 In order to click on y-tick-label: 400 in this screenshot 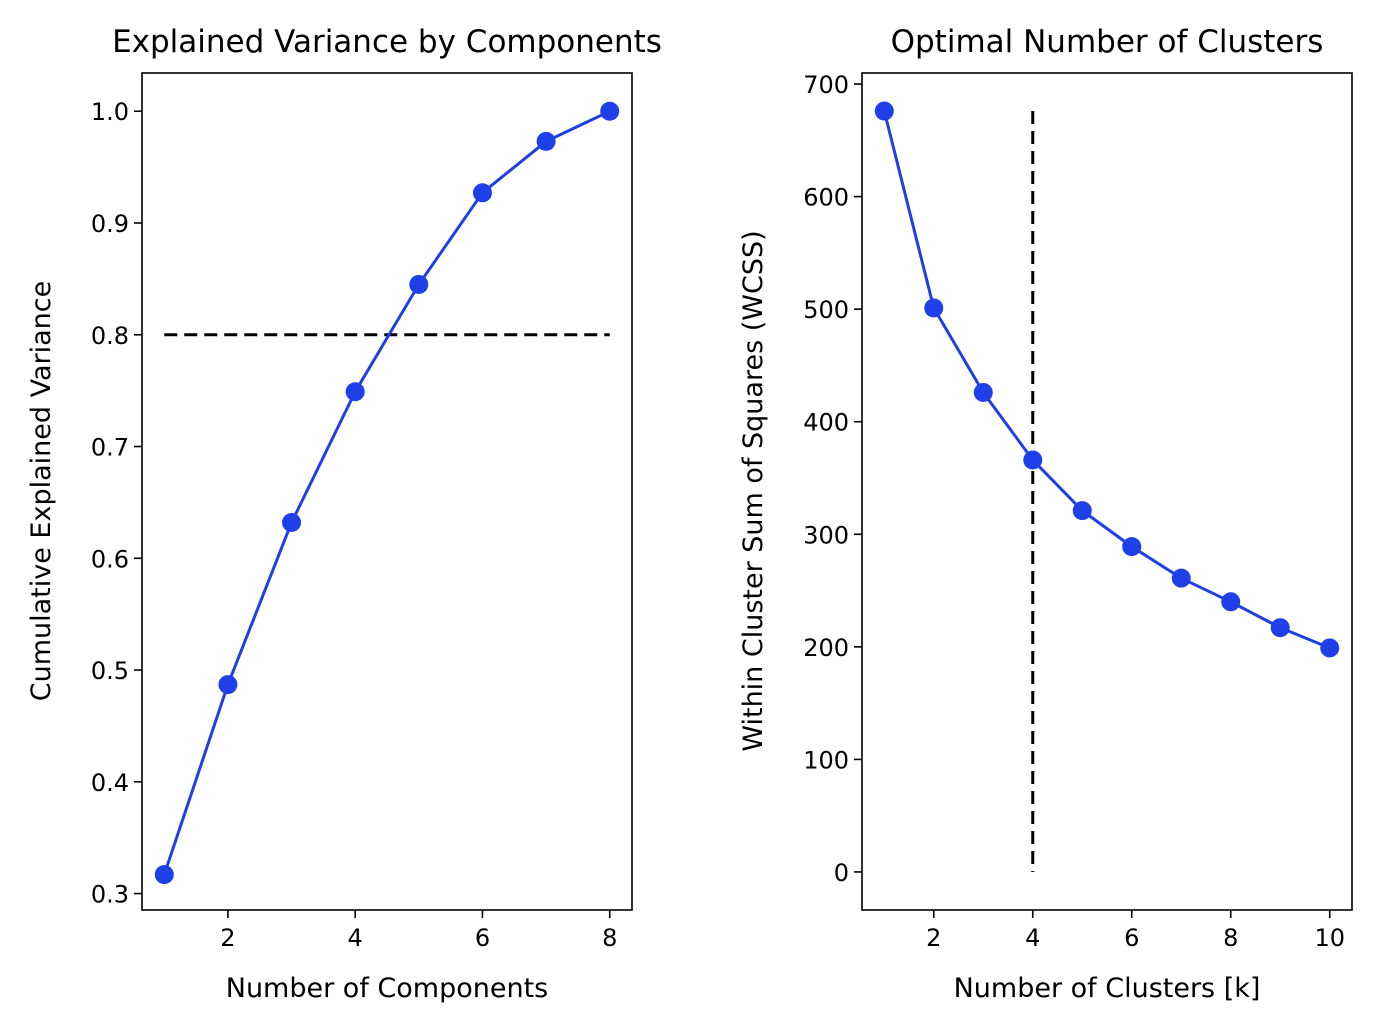, I will do `click(826, 423)`.